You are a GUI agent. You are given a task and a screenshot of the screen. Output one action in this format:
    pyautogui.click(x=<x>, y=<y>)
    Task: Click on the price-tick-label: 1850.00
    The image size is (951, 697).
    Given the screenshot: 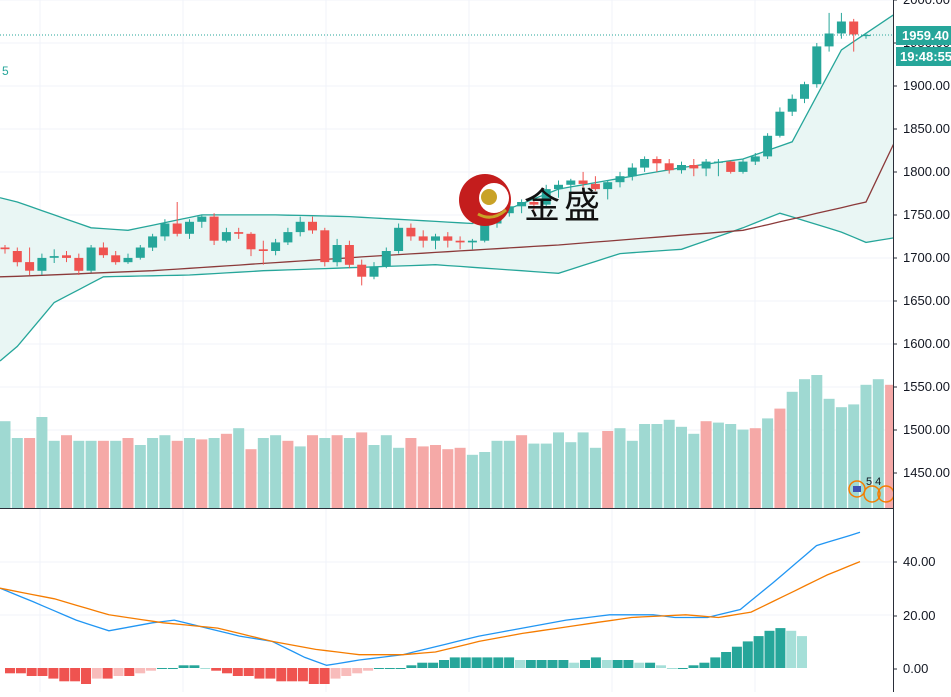 What is the action you would take?
    pyautogui.click(x=926, y=128)
    